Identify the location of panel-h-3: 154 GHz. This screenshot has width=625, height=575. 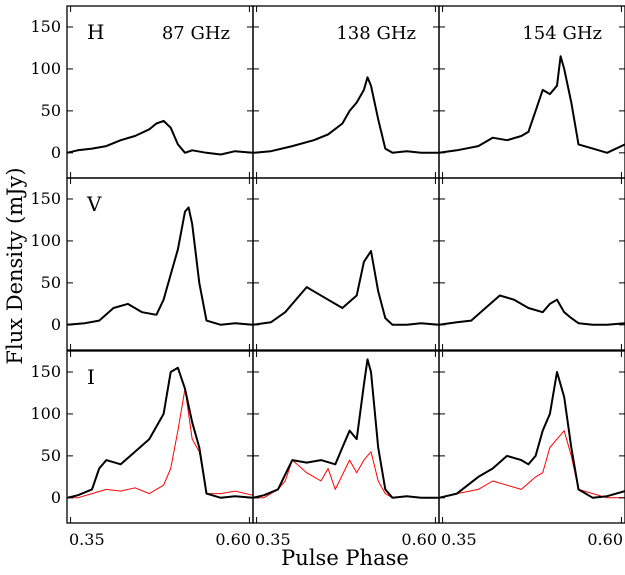
(531, 92).